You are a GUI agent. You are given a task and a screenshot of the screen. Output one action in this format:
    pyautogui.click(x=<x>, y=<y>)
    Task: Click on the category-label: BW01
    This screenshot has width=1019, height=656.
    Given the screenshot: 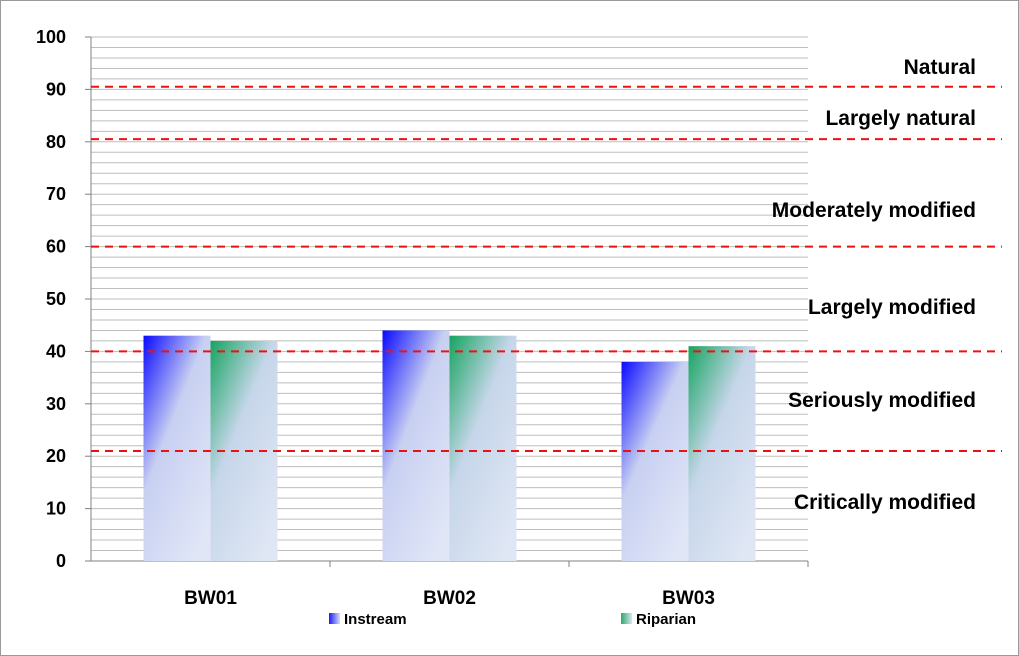 What is the action you would take?
    pyautogui.click(x=210, y=598)
    